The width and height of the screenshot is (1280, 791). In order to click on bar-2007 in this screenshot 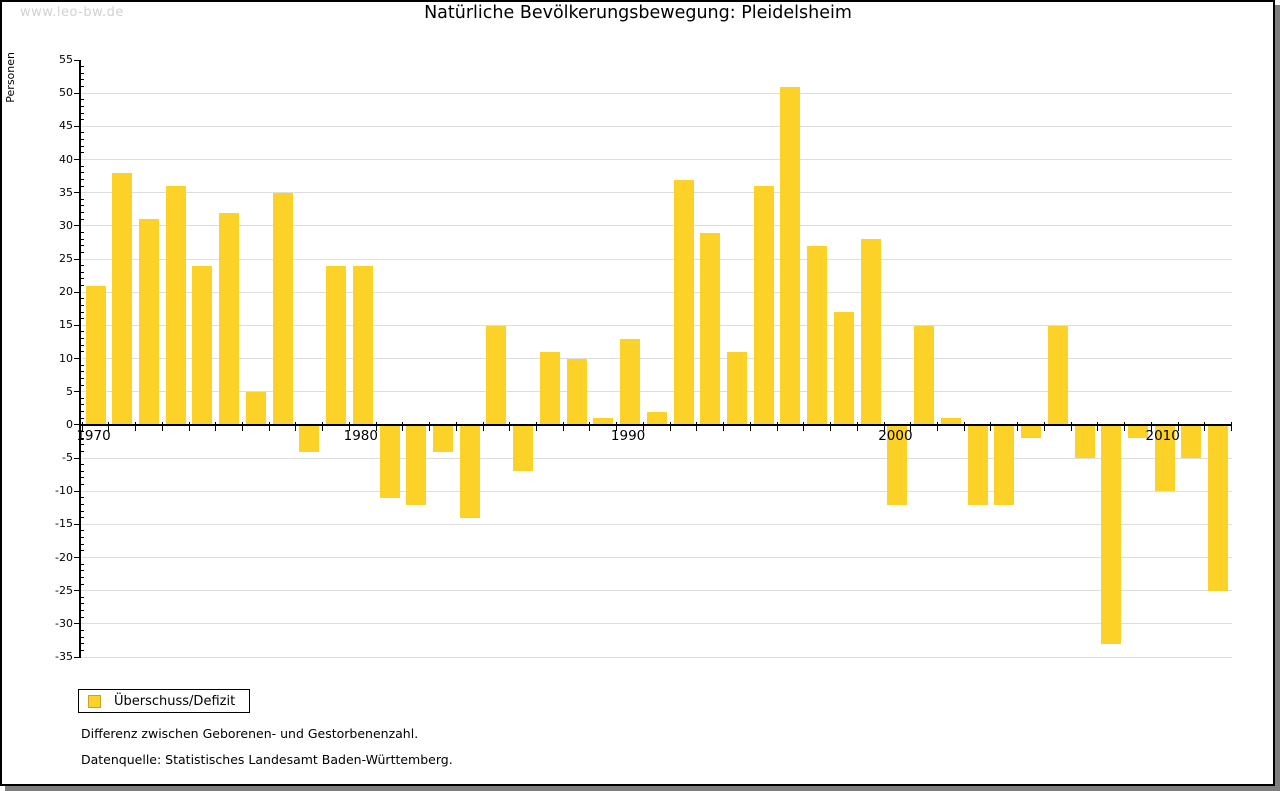, I will do `click(1084, 442)`.